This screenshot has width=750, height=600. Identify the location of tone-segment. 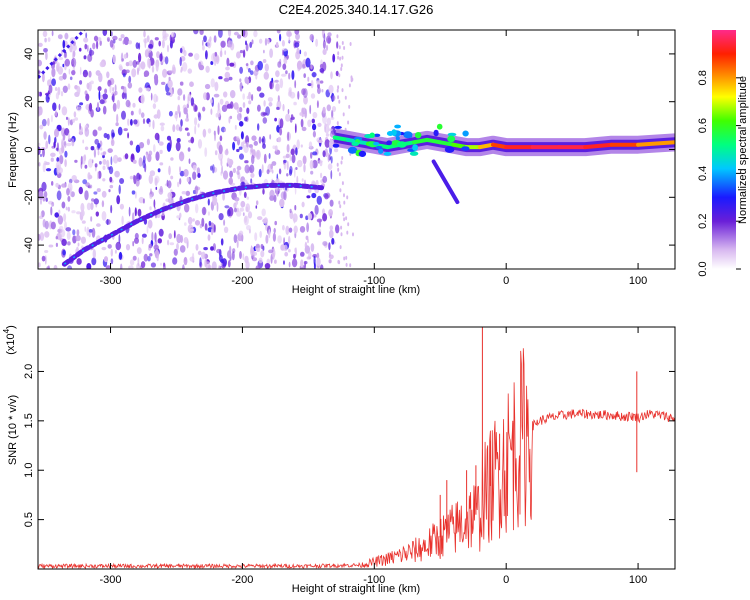
(486, 146).